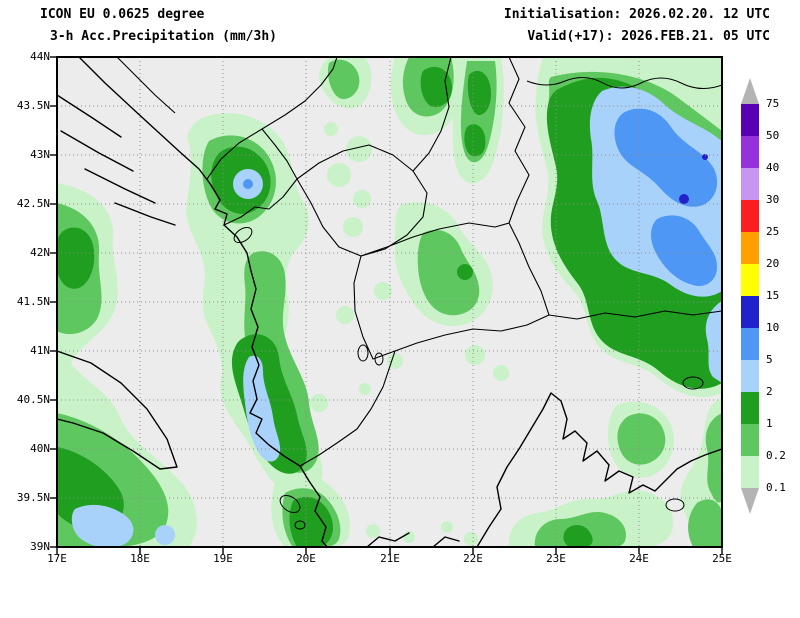 The width and height of the screenshot is (800, 618). I want to click on lat-tick-label: 39.5N, so click(33, 497).